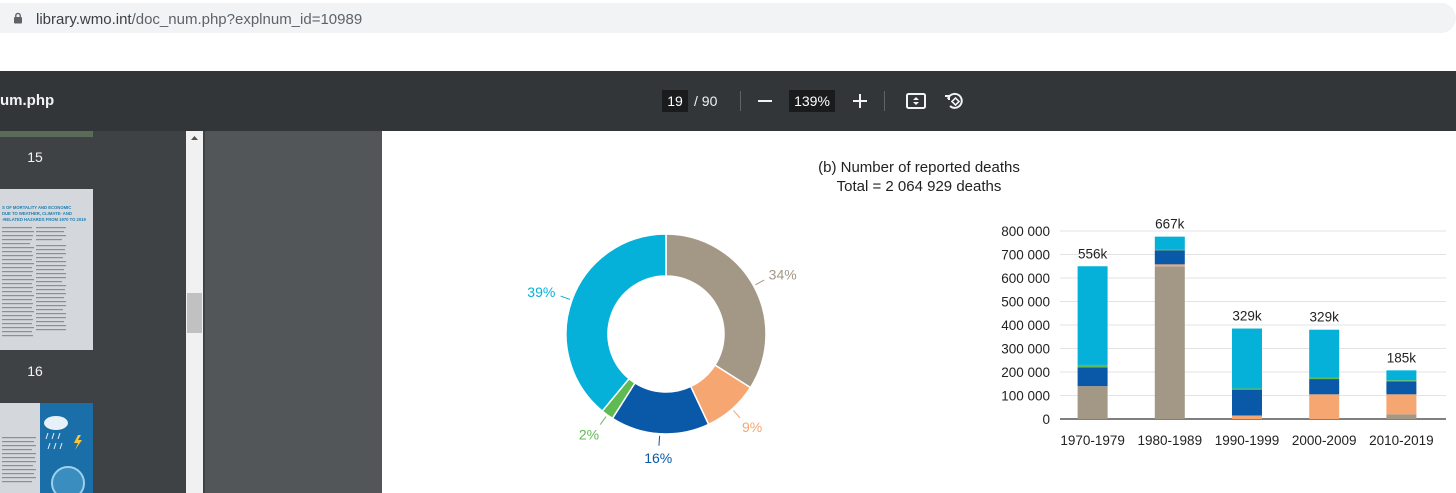 The image size is (1456, 493). What do you see at coordinates (37, 213) in the screenshot?
I see `thumbnail-heading-line-2: DUE TO WEATHER, CLIMATE- AND` at bounding box center [37, 213].